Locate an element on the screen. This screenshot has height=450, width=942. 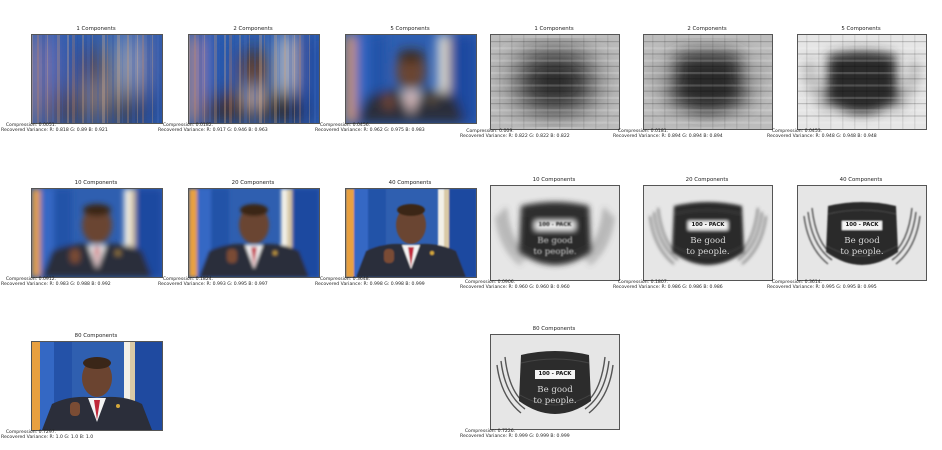
compression-caption: Compression: 0.7297. is located at coordinates (31, 432).